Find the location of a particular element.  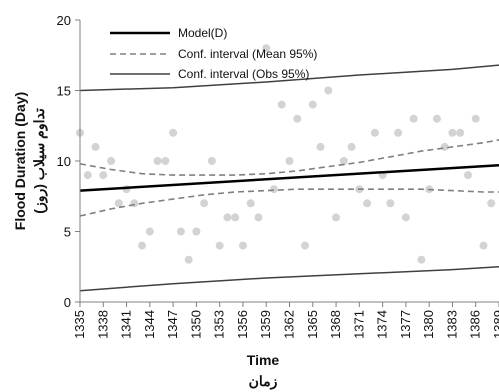

x-tick-label: 1386 is located at coordinates (475, 324).